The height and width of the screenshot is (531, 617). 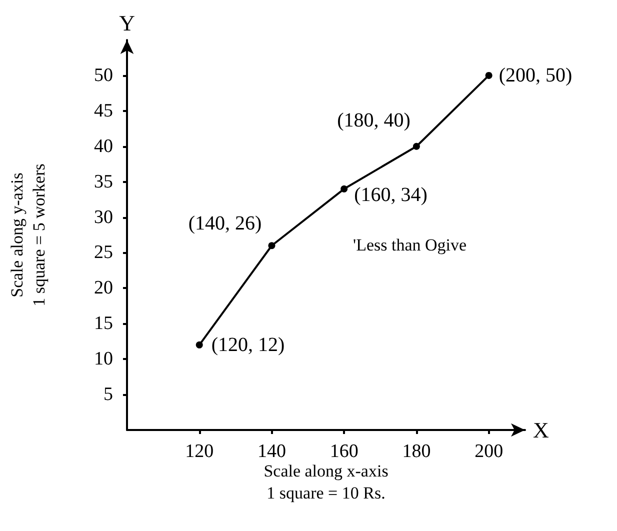 I want to click on y-tick-label: 5, so click(x=108, y=395).